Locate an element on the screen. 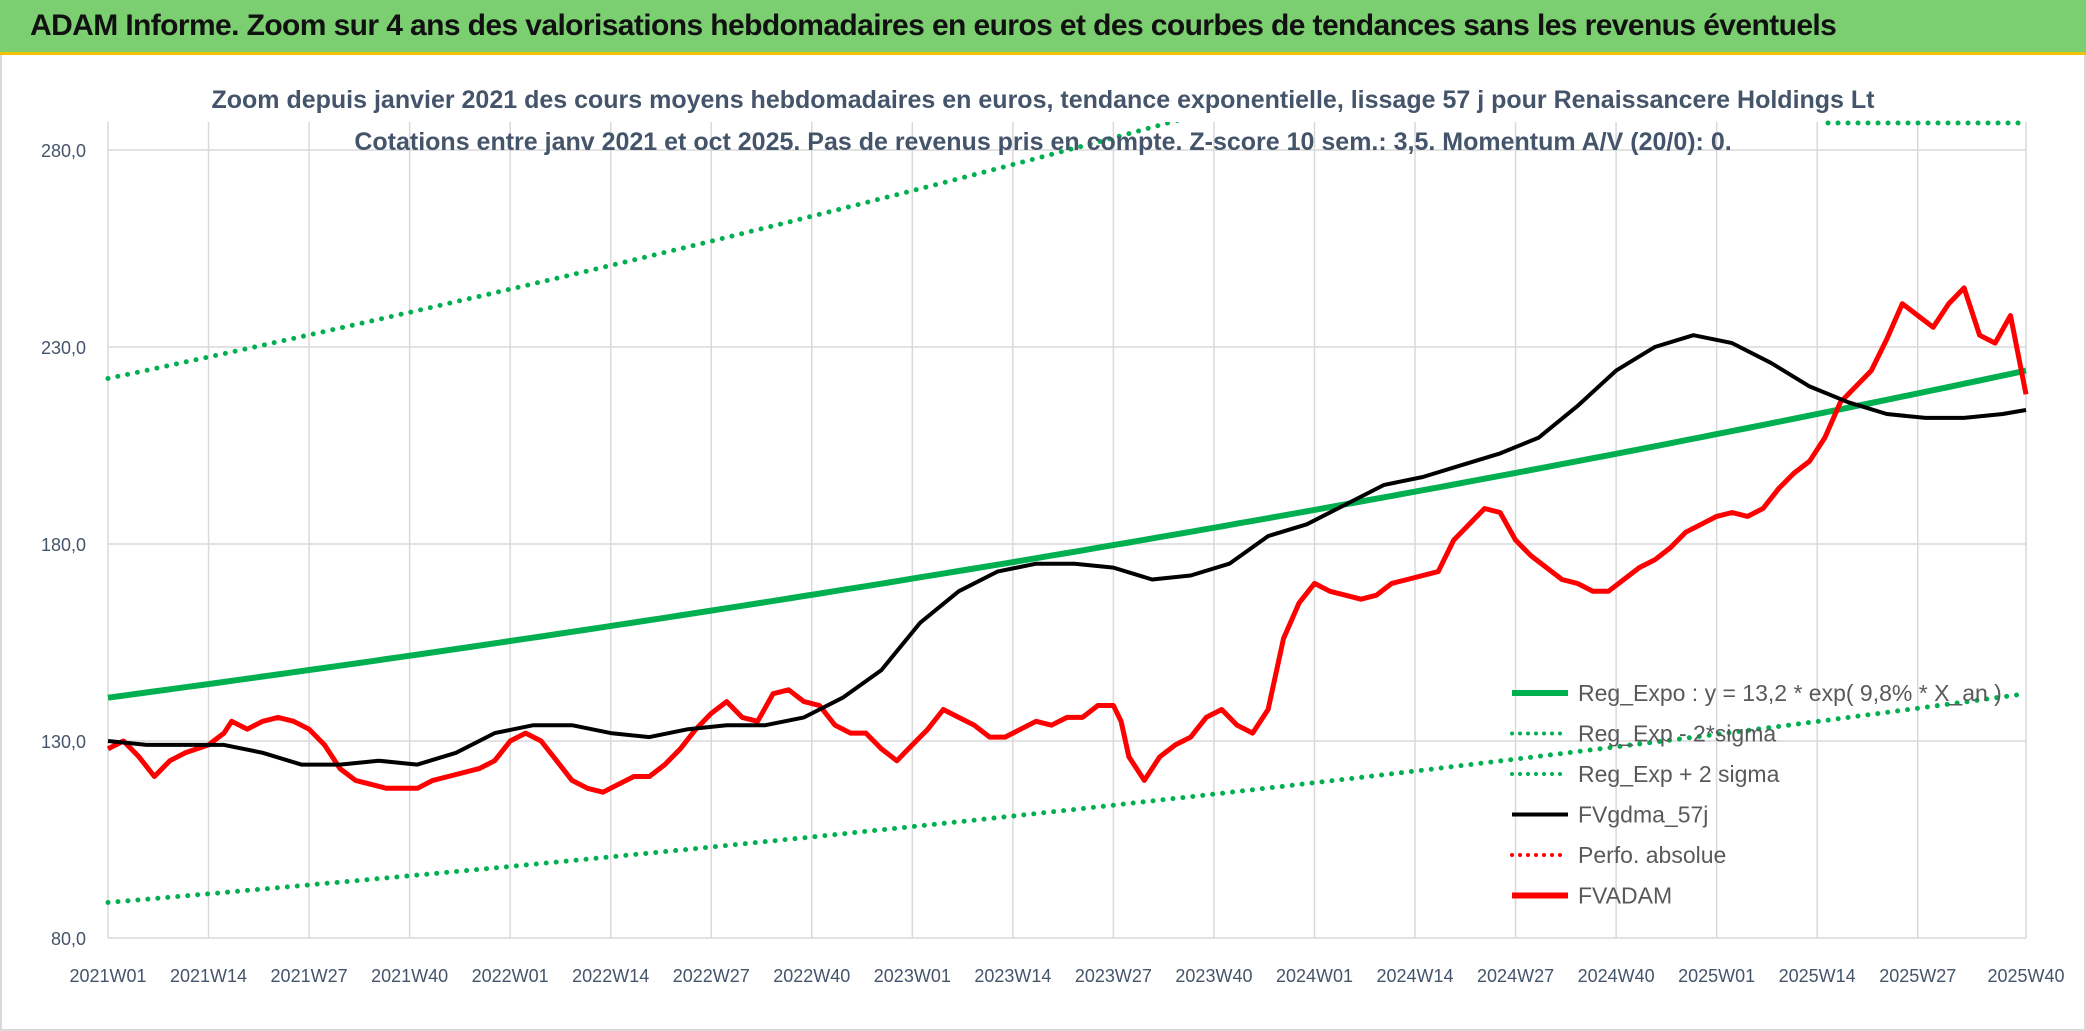 This screenshot has width=2086, height=1031. x-tick-label: 2022W14 is located at coordinates (610, 976).